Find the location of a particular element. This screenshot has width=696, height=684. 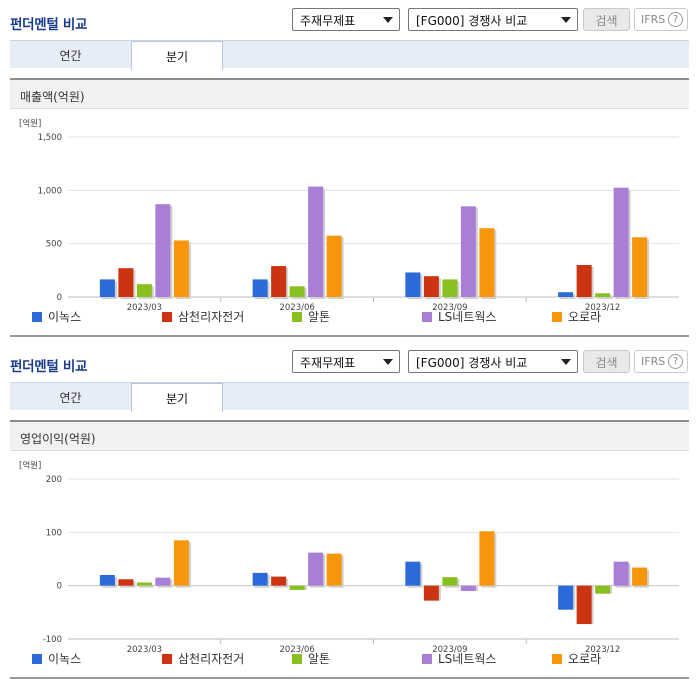

chart-title: 영업이익(억원) is located at coordinates (58, 439).